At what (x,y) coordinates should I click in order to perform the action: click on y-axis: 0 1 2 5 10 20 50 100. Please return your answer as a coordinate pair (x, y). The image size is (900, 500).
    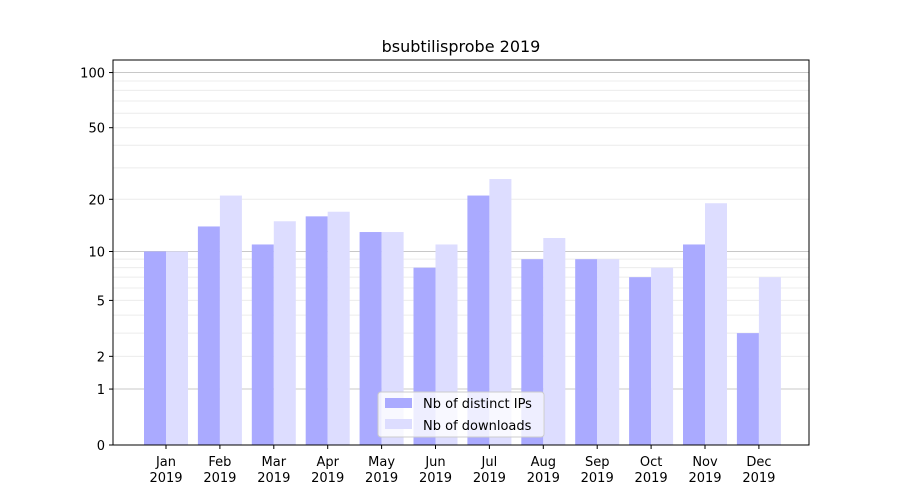
    Looking at the image, I should click on (96, 260).